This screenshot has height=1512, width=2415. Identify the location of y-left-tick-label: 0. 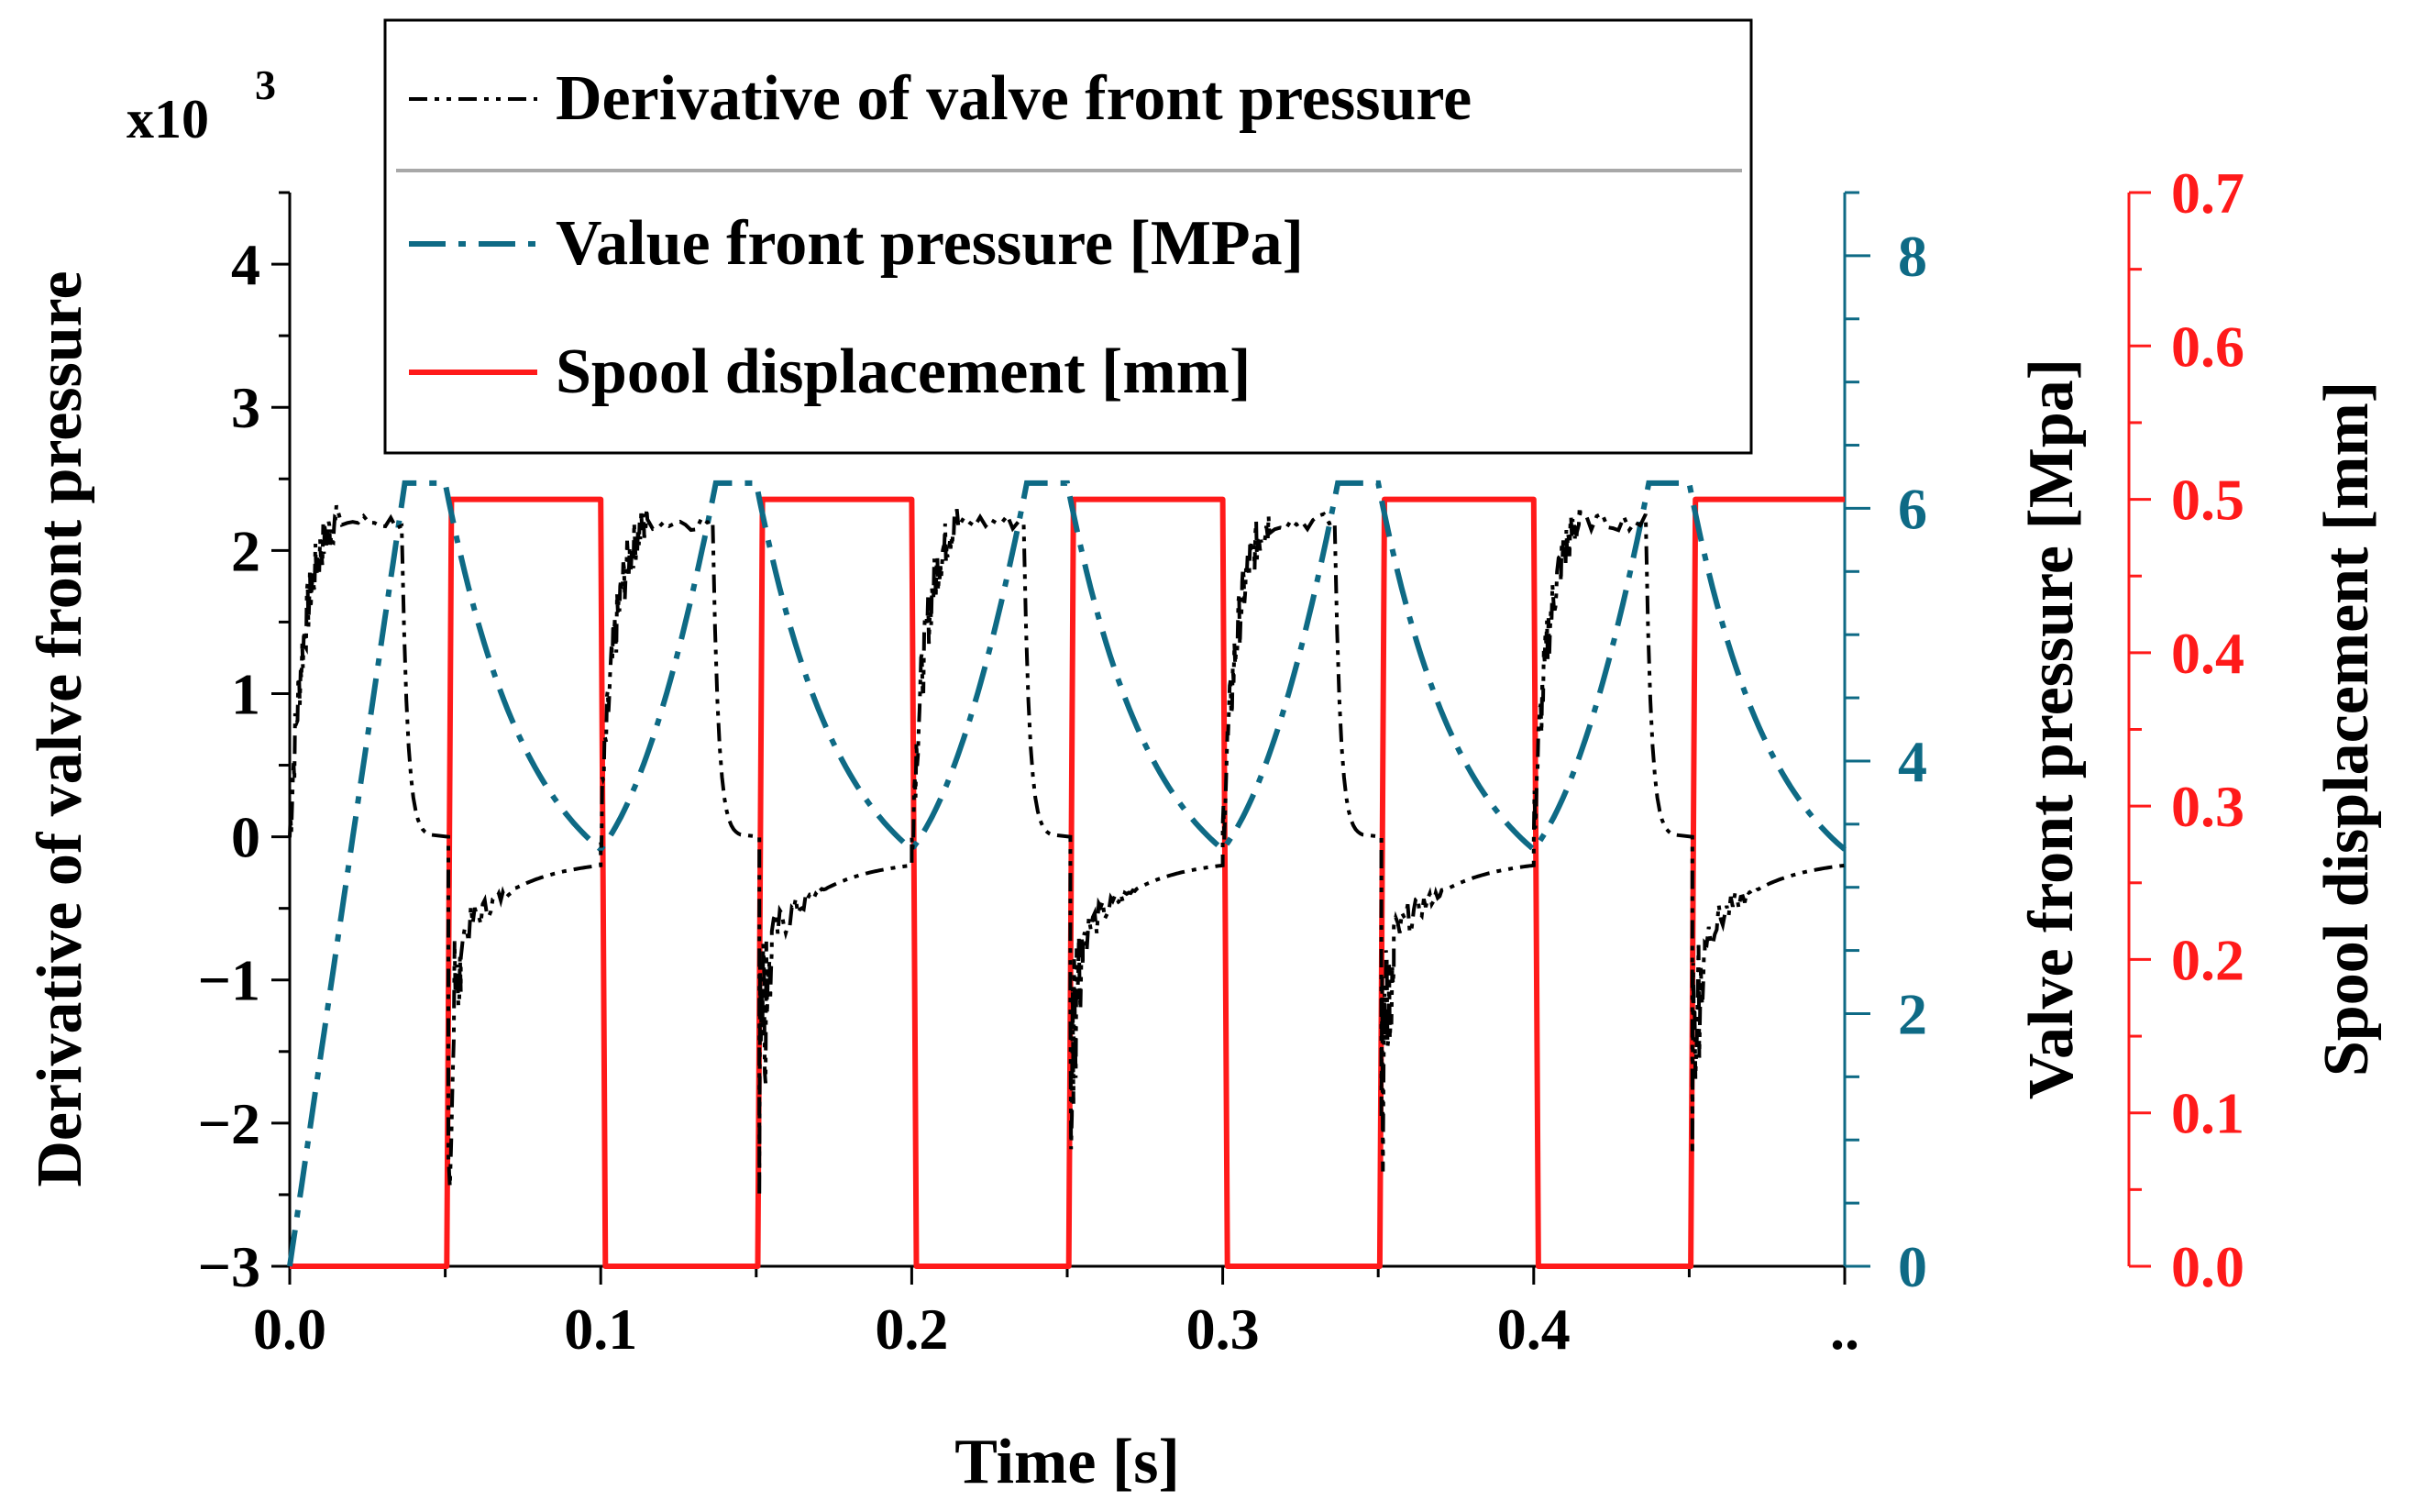
(246, 837).